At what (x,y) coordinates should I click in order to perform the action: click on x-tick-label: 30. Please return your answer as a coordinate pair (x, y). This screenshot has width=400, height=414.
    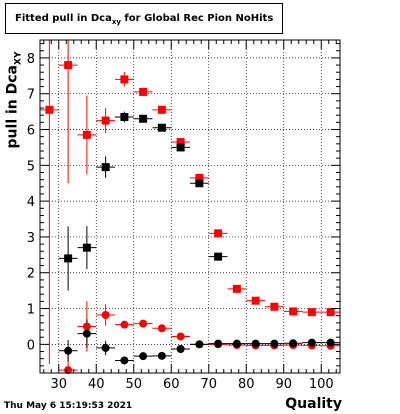
    Looking at the image, I should click on (58, 384).